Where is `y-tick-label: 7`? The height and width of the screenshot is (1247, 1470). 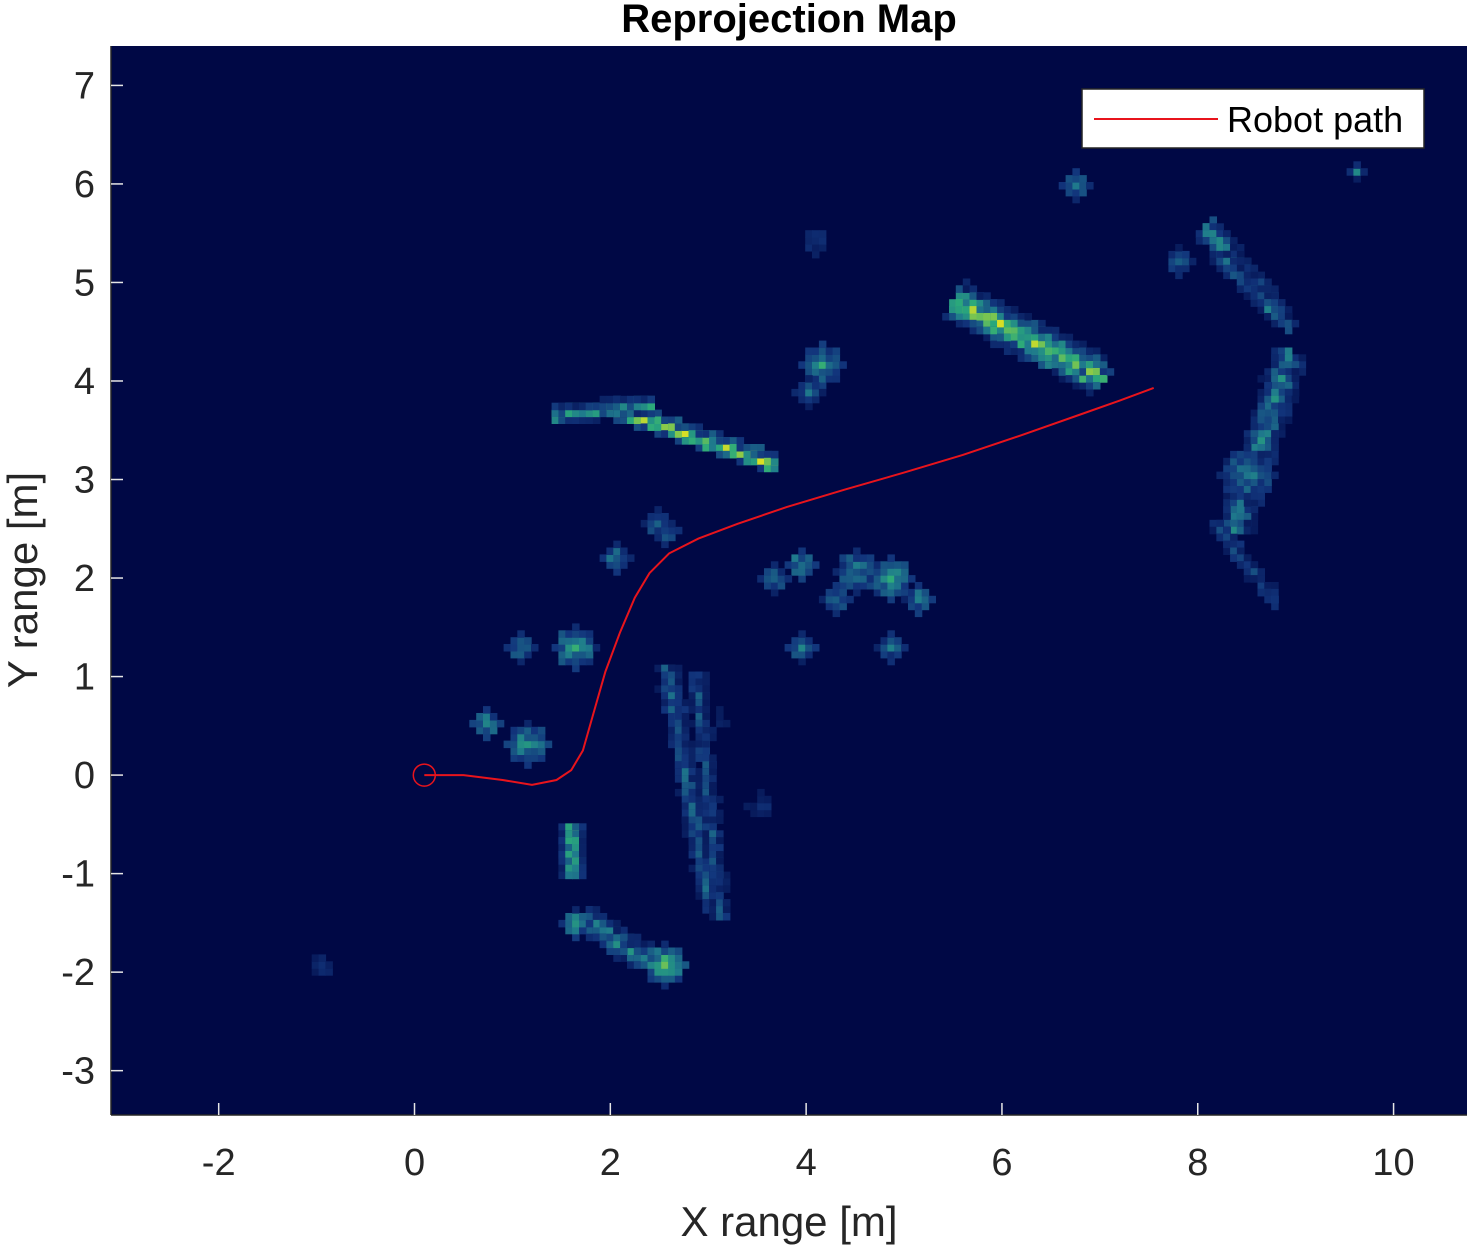 y-tick-label: 7 is located at coordinates (84, 86).